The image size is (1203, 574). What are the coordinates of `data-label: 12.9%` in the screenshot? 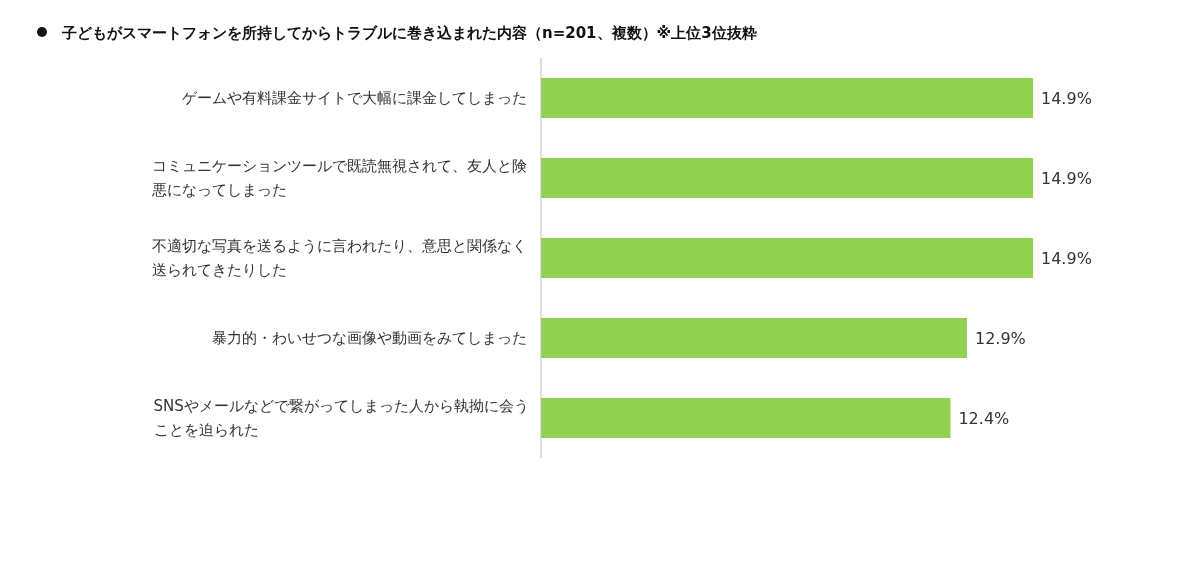 It's located at (1000, 338).